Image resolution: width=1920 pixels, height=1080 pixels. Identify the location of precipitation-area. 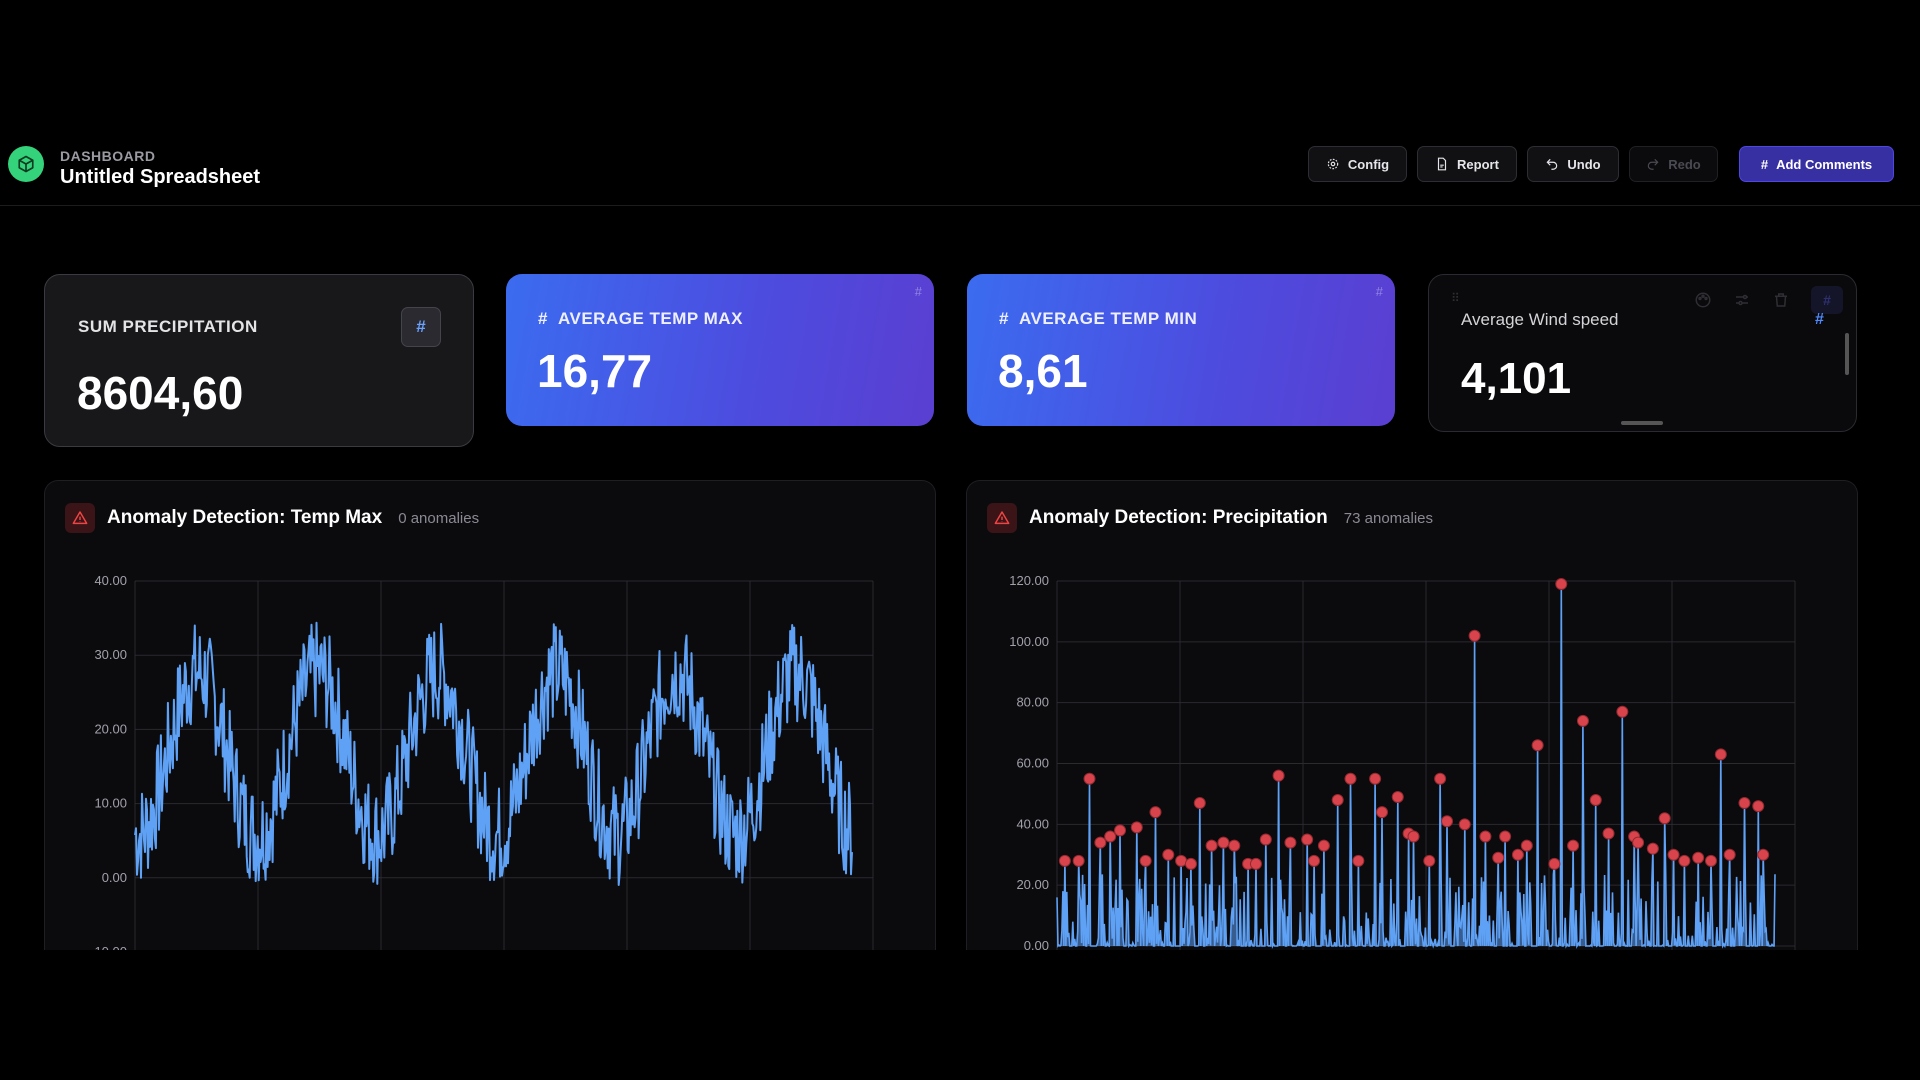
(1416, 765).